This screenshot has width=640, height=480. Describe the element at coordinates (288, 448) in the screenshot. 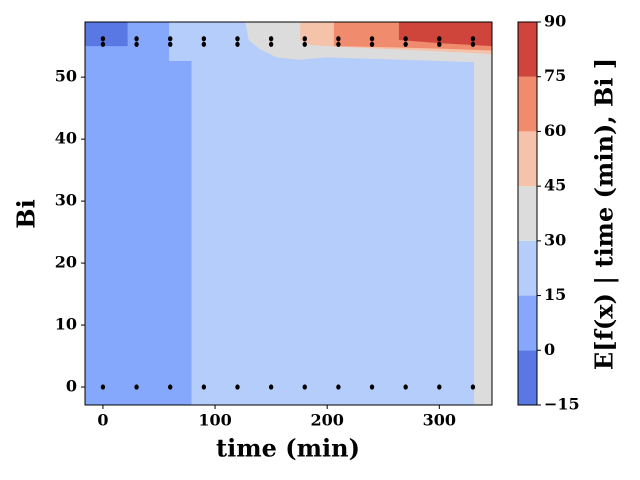

I see `x-axis-label: time (min)` at that location.